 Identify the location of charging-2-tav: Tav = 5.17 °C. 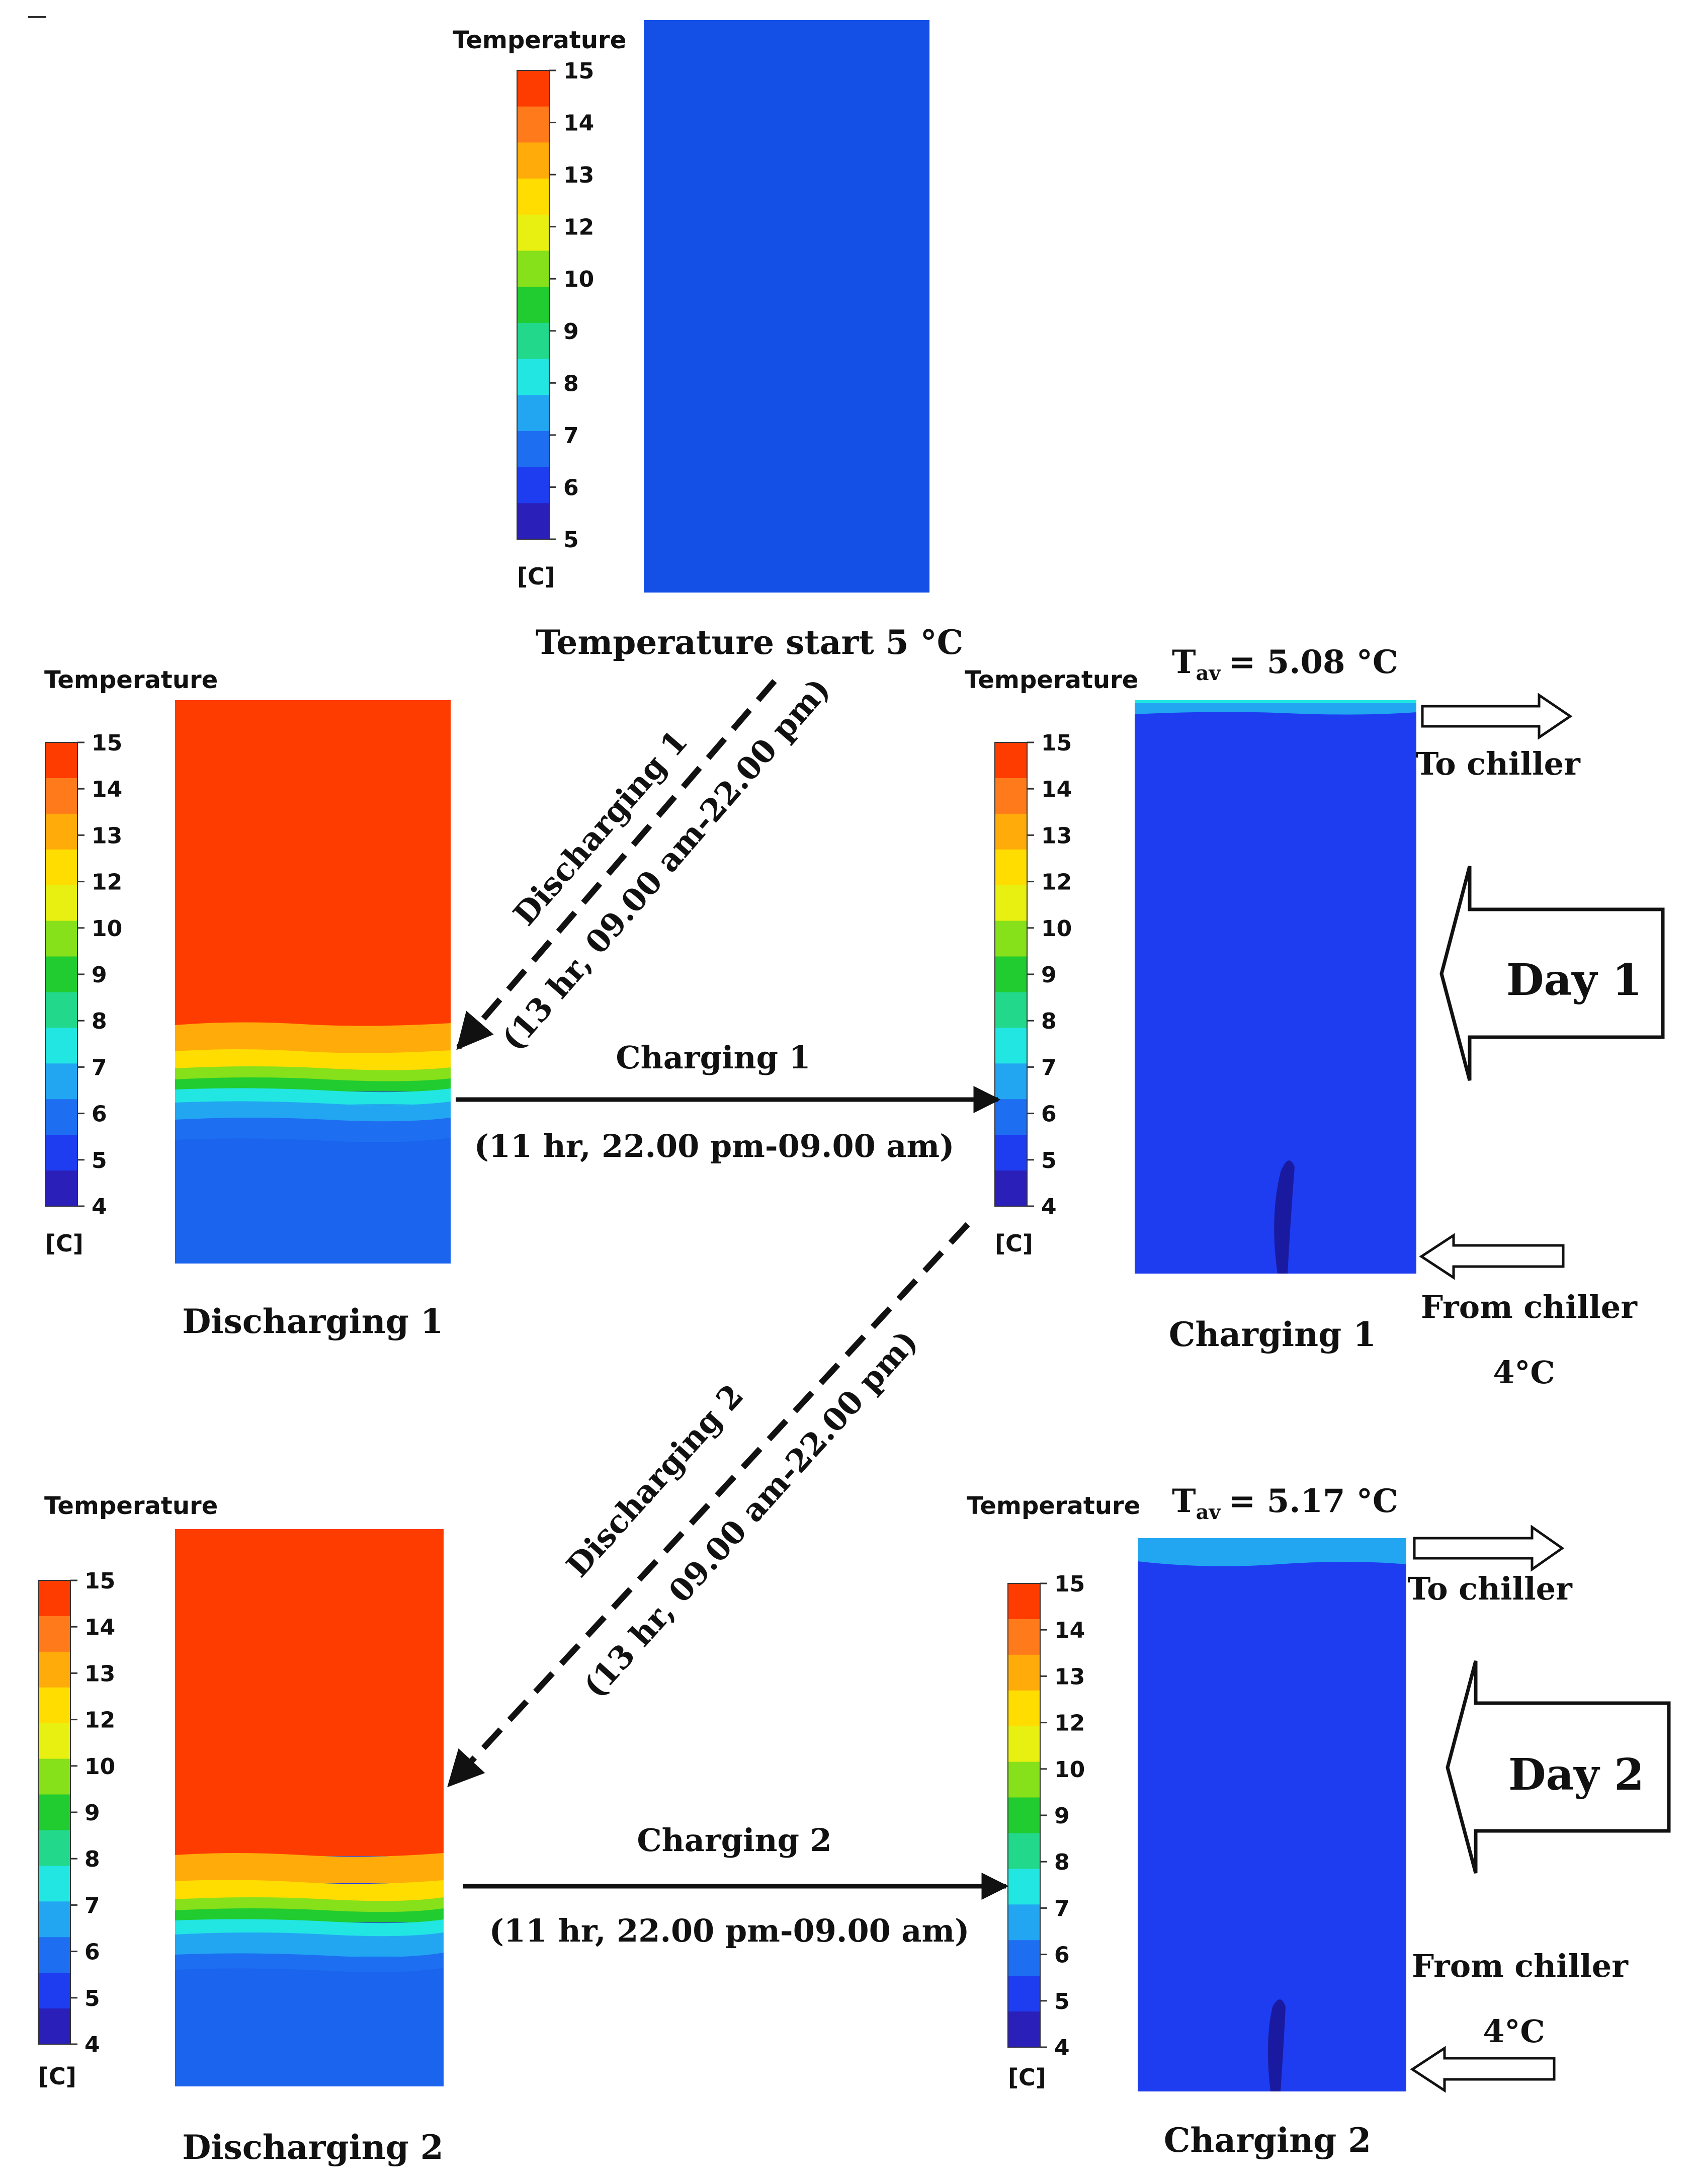
(1285, 1503).